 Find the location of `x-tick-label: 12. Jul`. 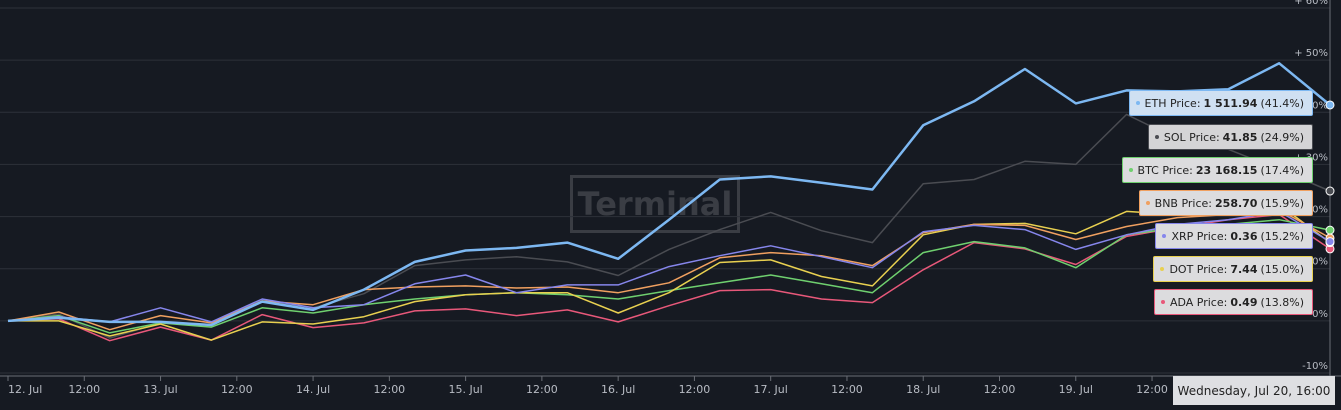

x-tick-label: 12. Jul is located at coordinates (25, 389).